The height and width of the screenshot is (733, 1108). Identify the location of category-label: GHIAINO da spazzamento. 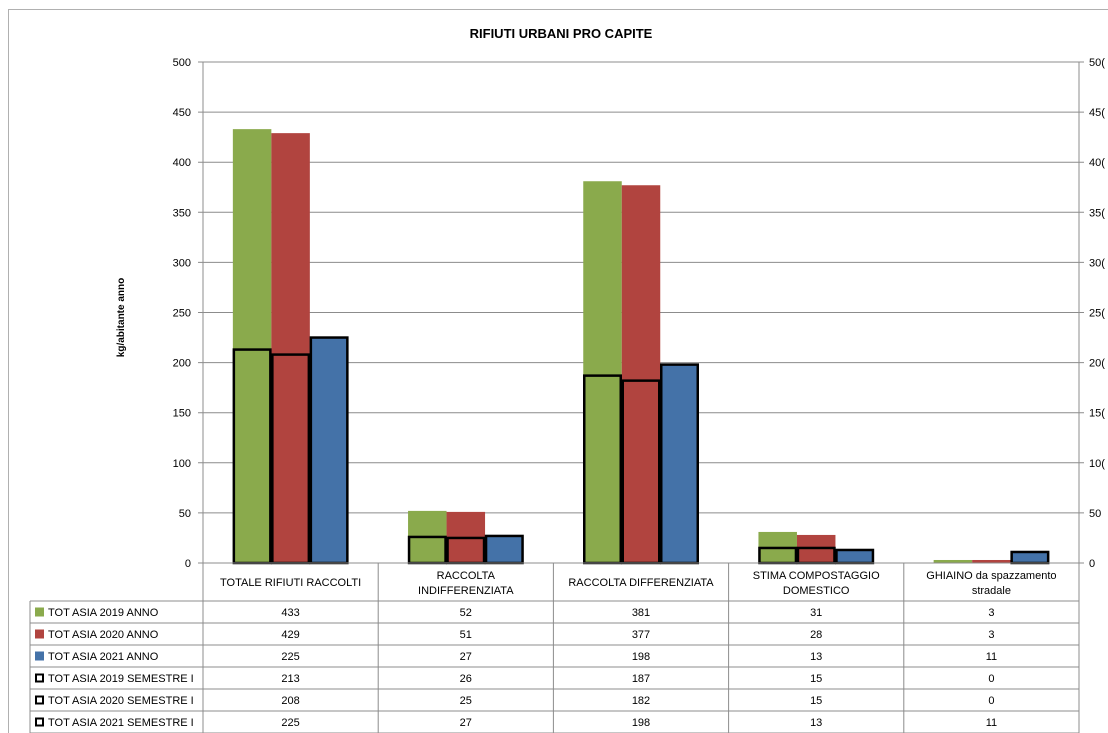
(991, 576).